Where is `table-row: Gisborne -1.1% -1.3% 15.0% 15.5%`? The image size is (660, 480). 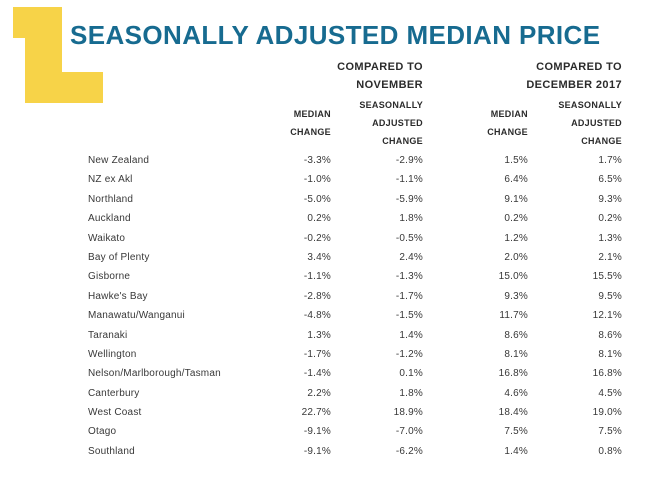
table-row: Gisborne -1.1% -1.3% 15.0% 15.5% is located at coordinates (330, 276).